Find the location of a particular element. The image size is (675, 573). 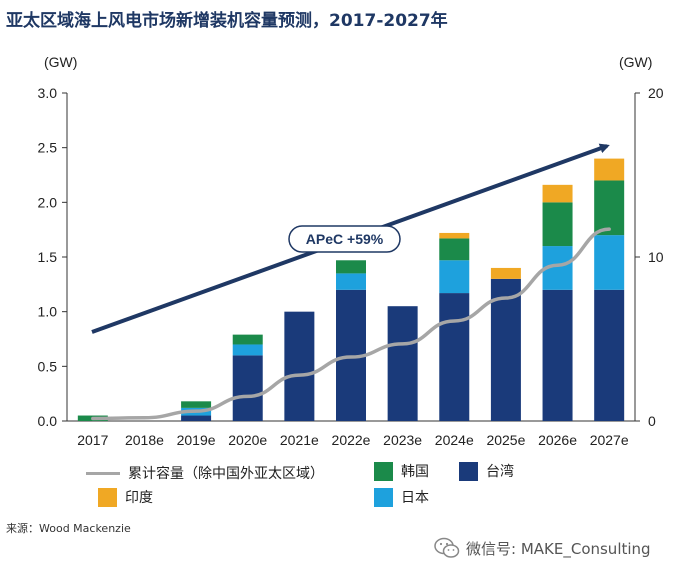

category-label: 2020e is located at coordinates (247, 440).